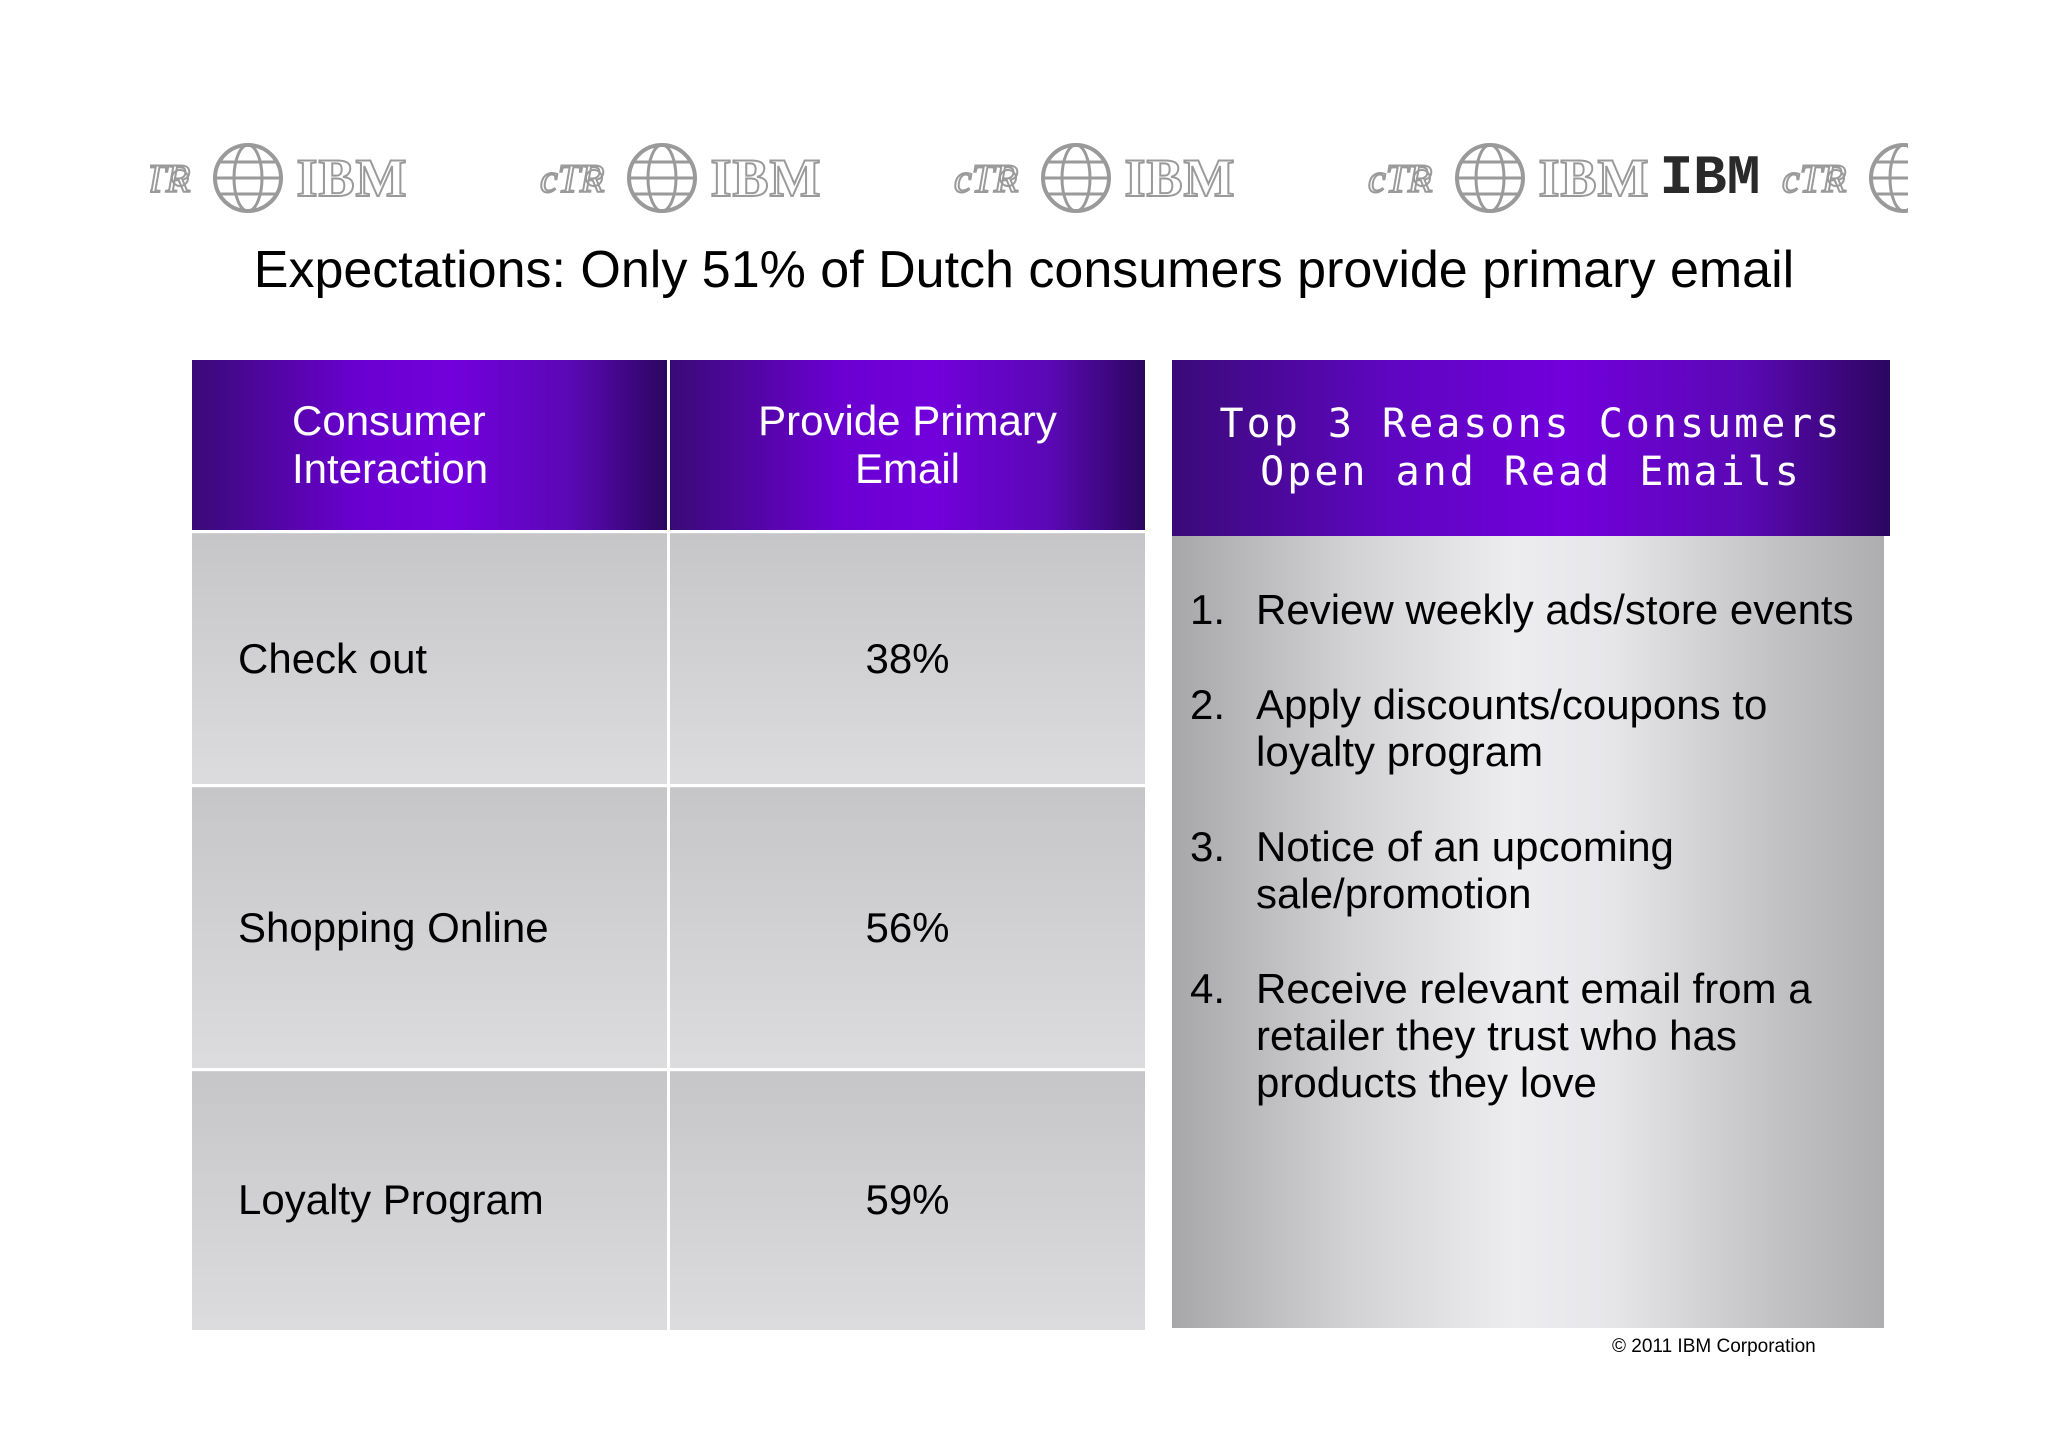  I want to click on list-item: 1. Review weekly ads/store events, so click(1537, 609).